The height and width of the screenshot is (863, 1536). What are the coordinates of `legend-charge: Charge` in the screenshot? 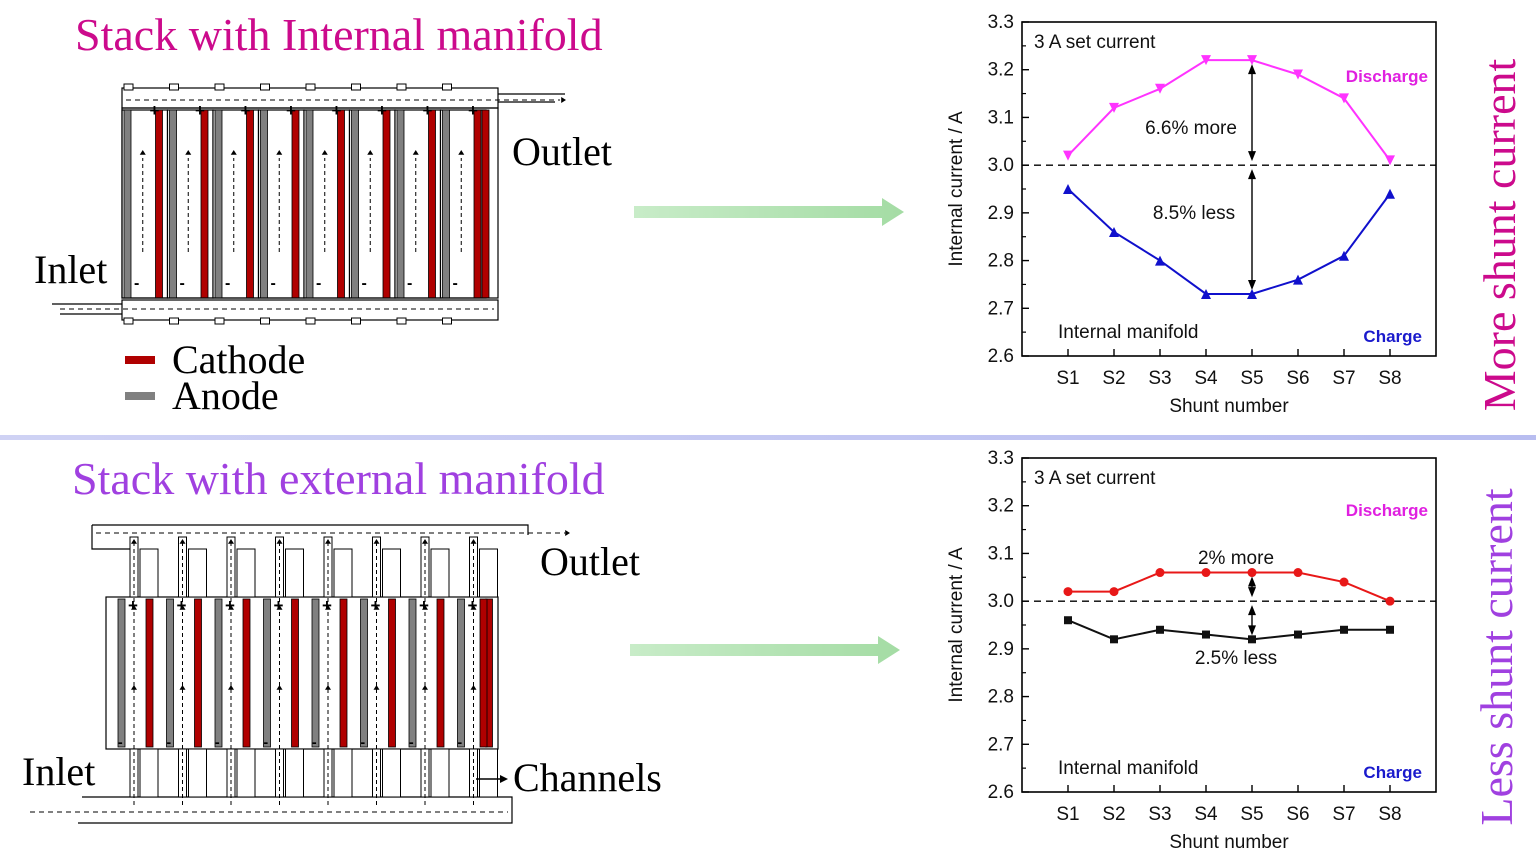 It's located at (1392, 772).